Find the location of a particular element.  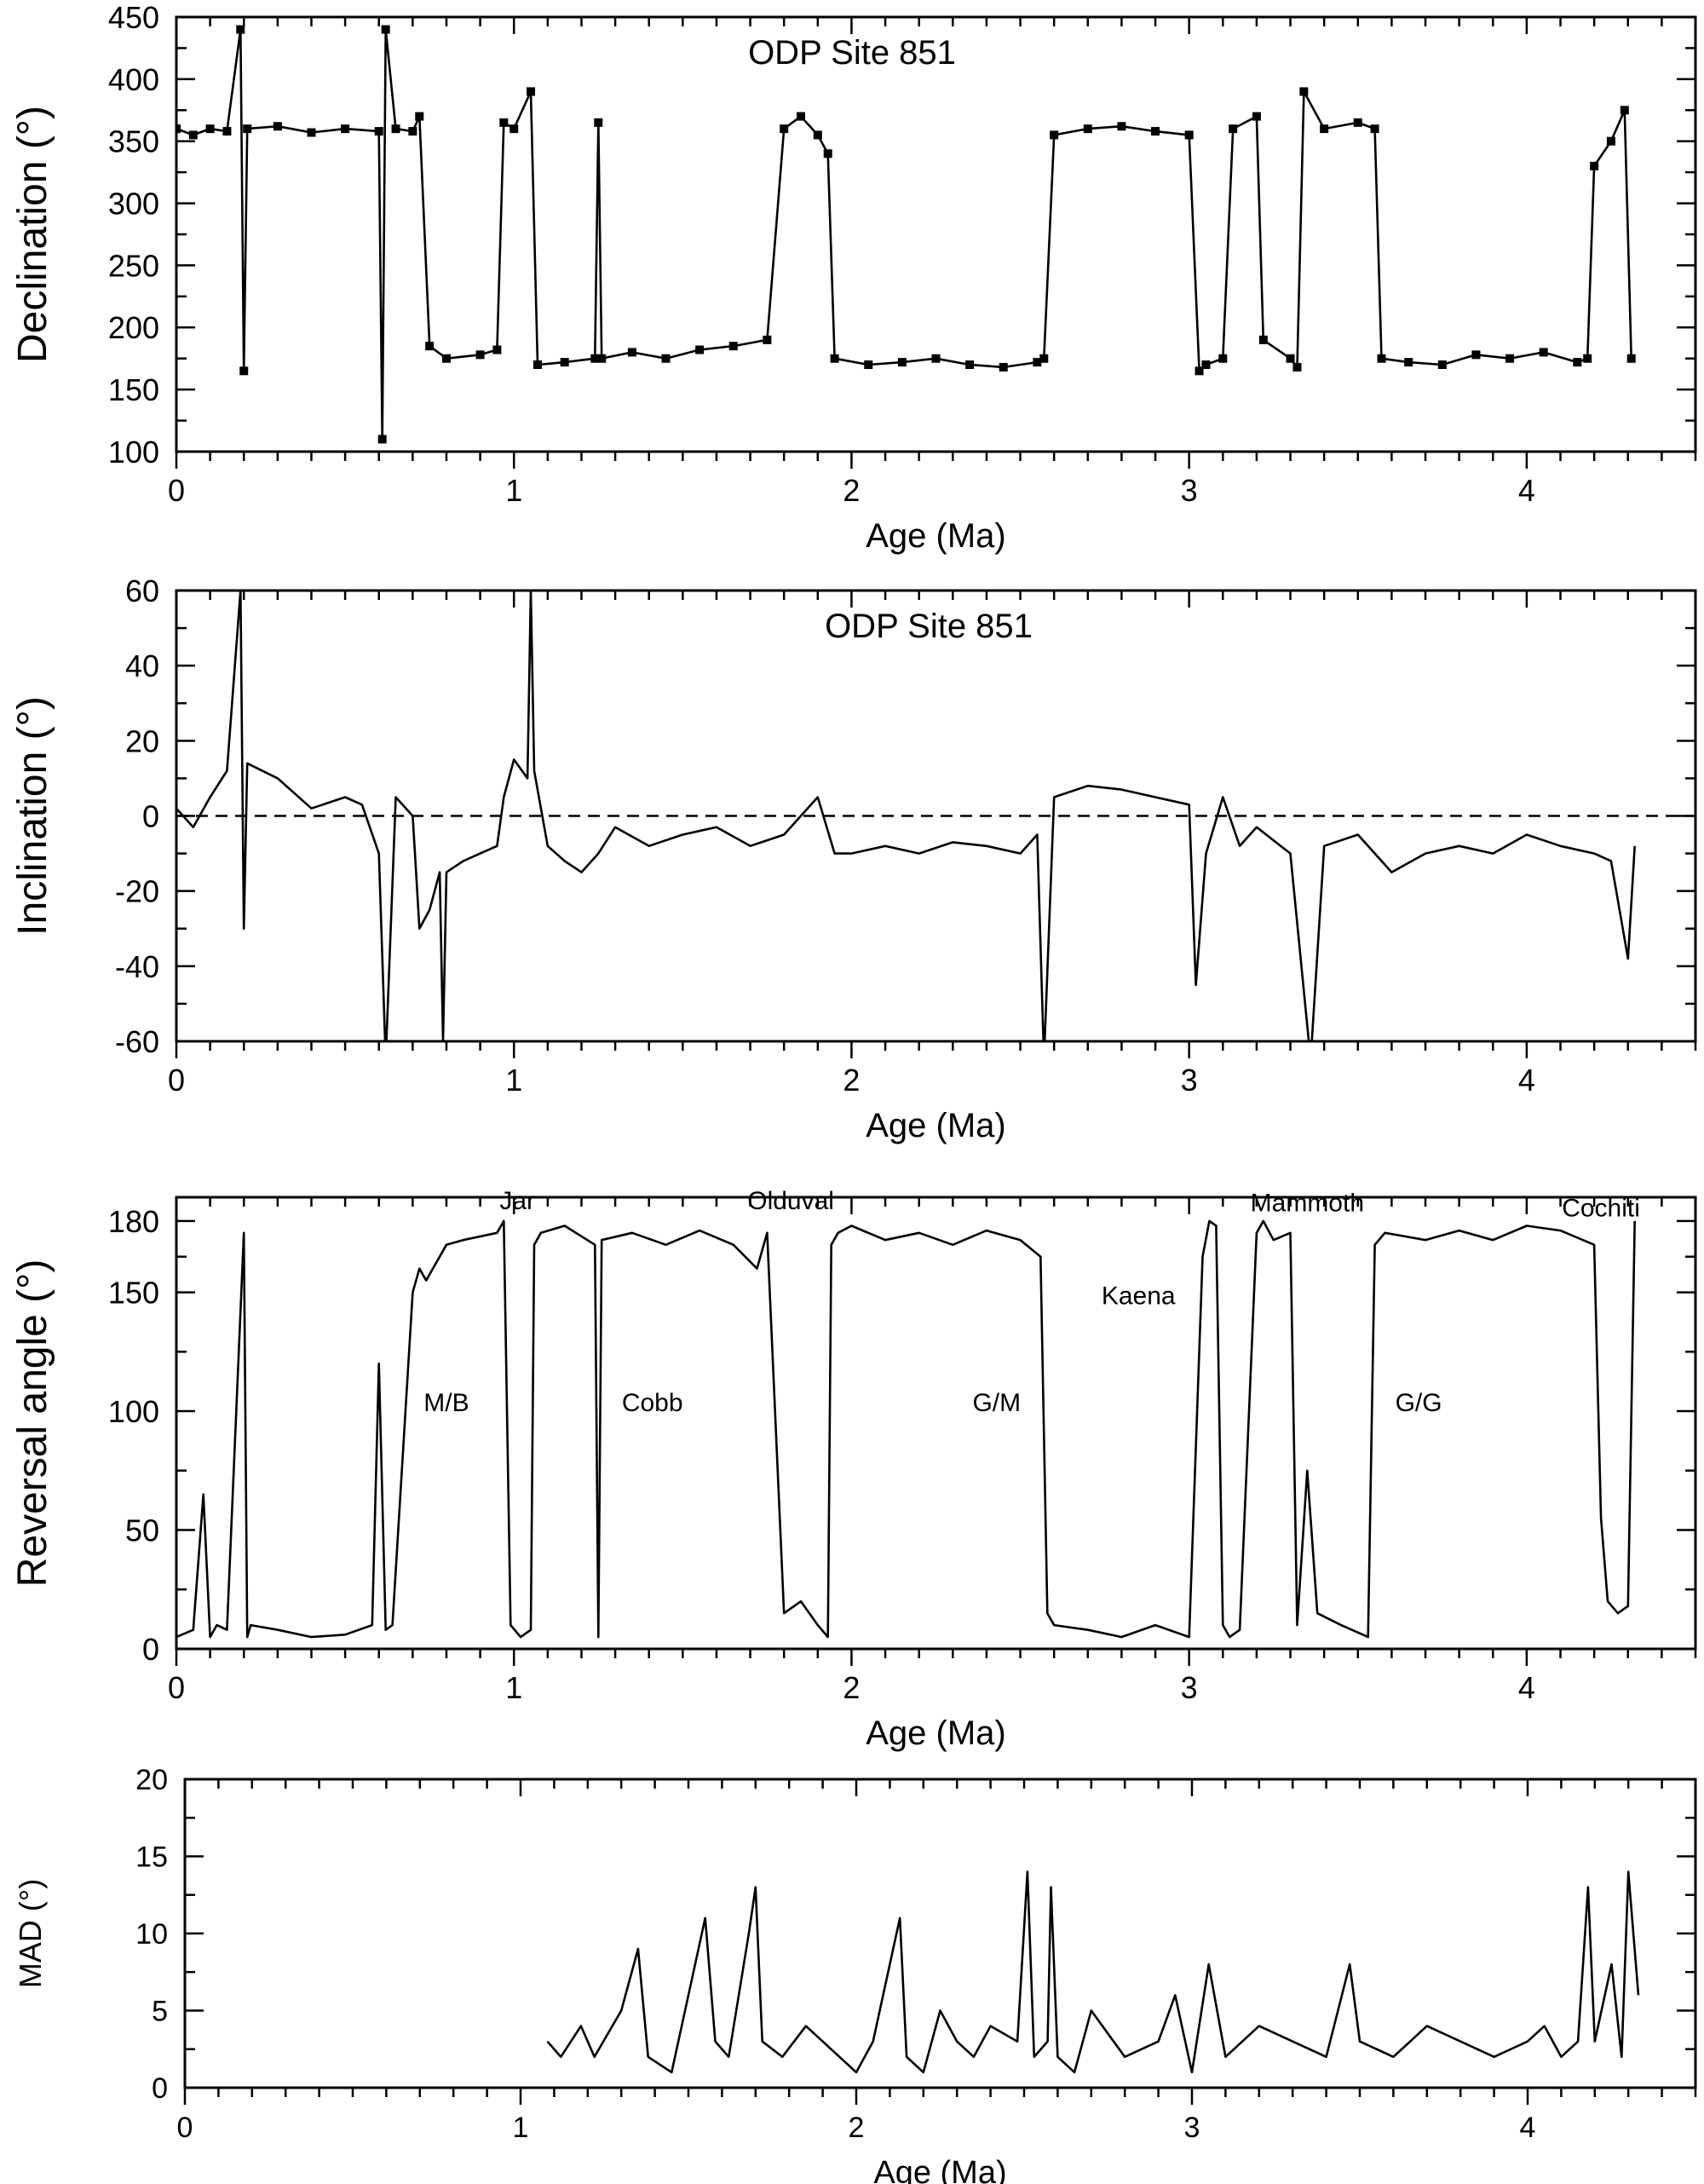

y-axis-label: Declination (°) is located at coordinates (32, 235).